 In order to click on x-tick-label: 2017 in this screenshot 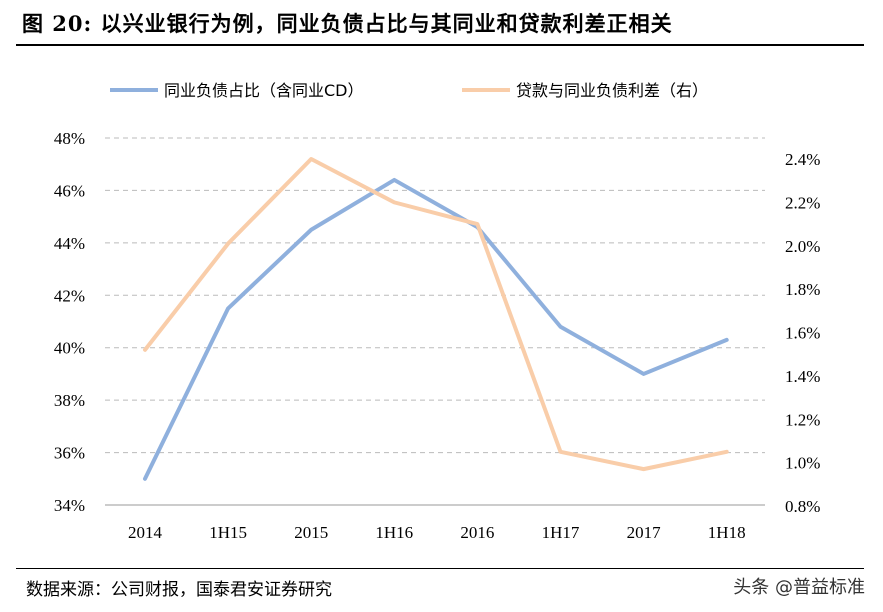, I will do `click(644, 532)`.